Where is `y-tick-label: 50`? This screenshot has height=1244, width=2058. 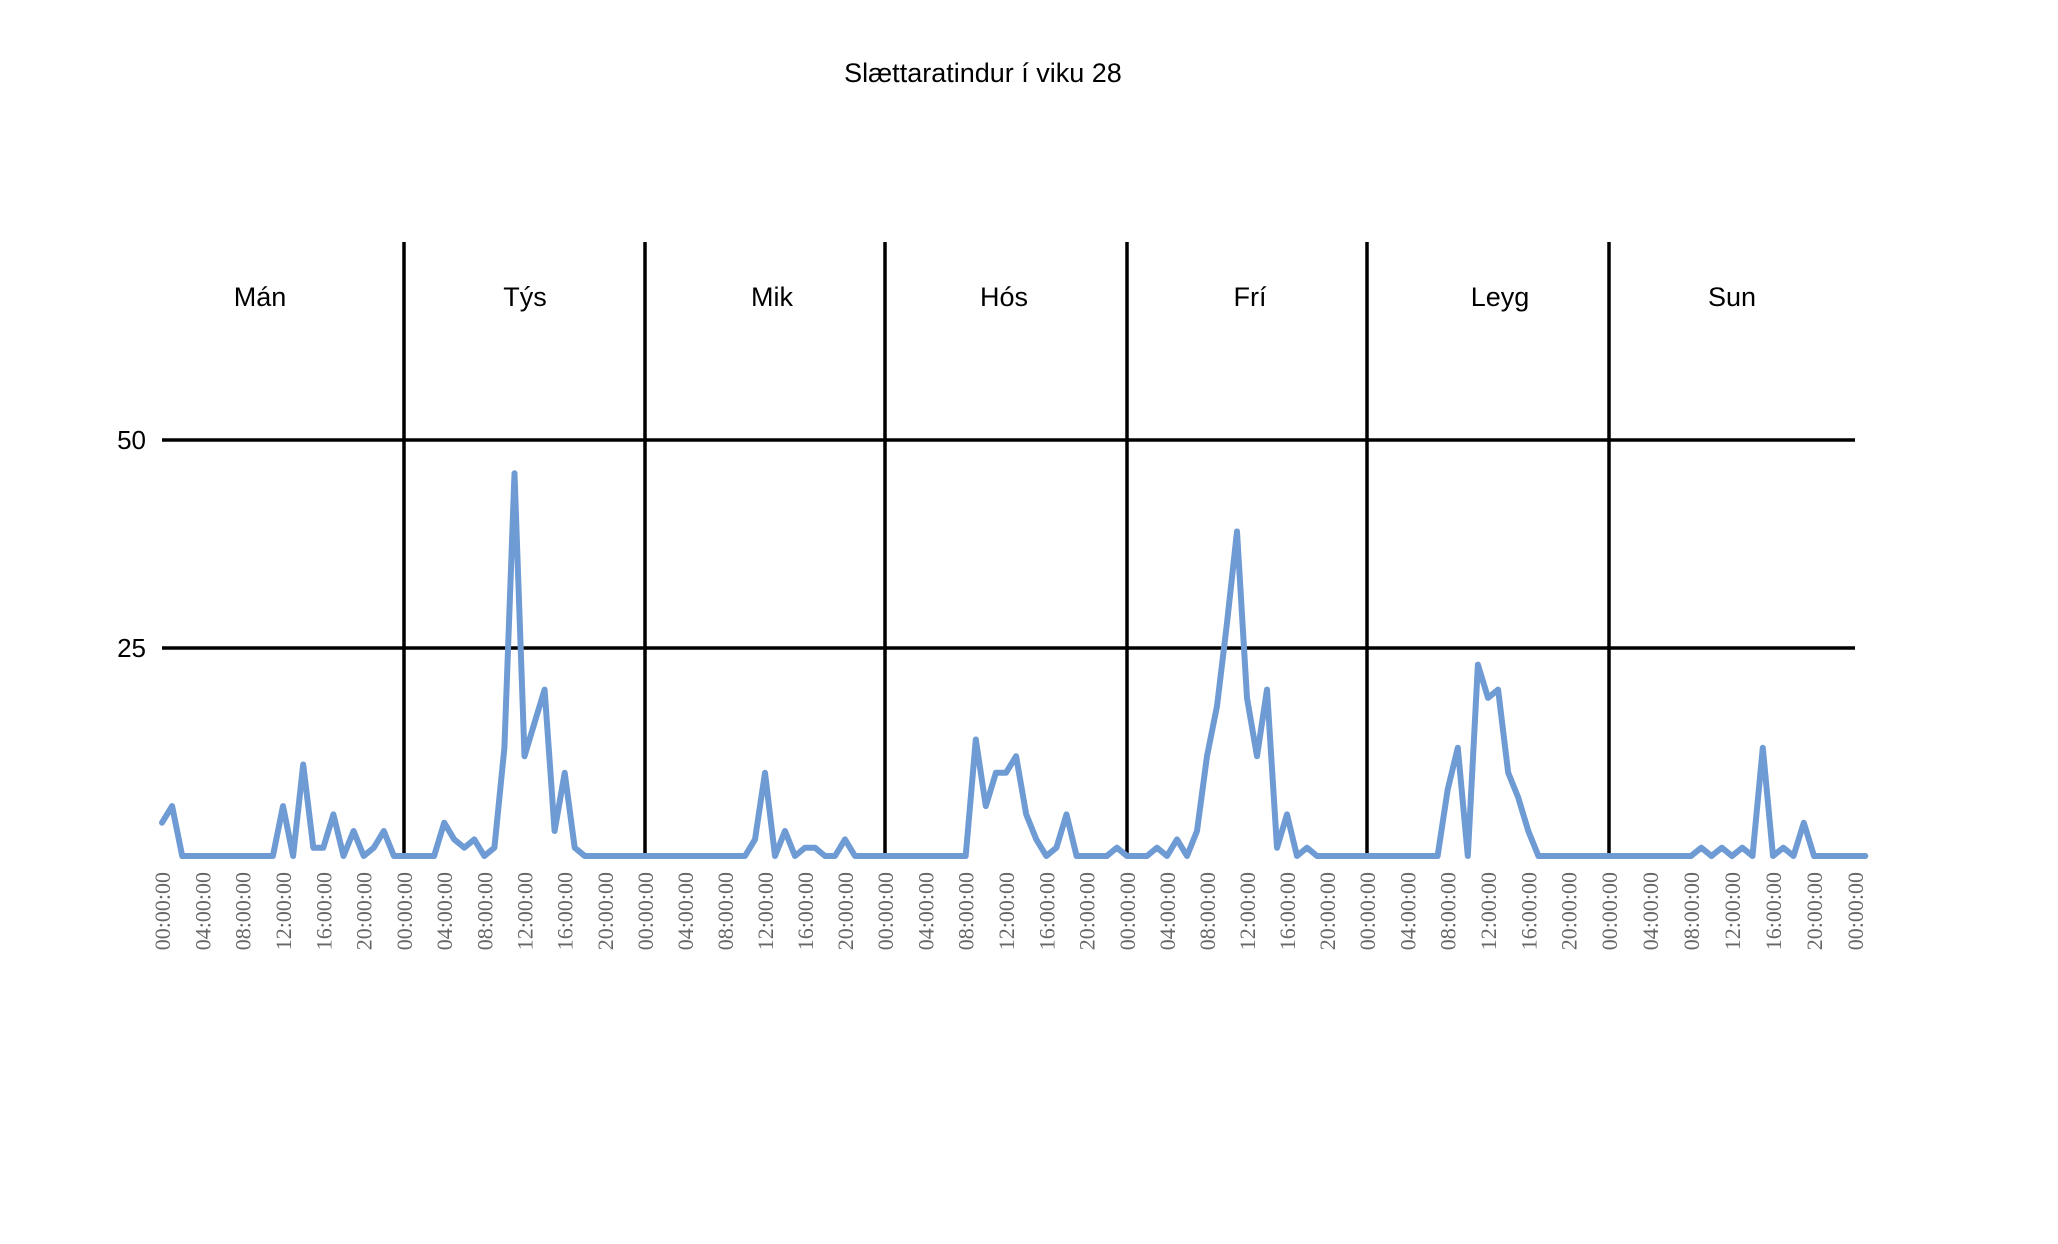 y-tick-label: 50 is located at coordinates (131, 440).